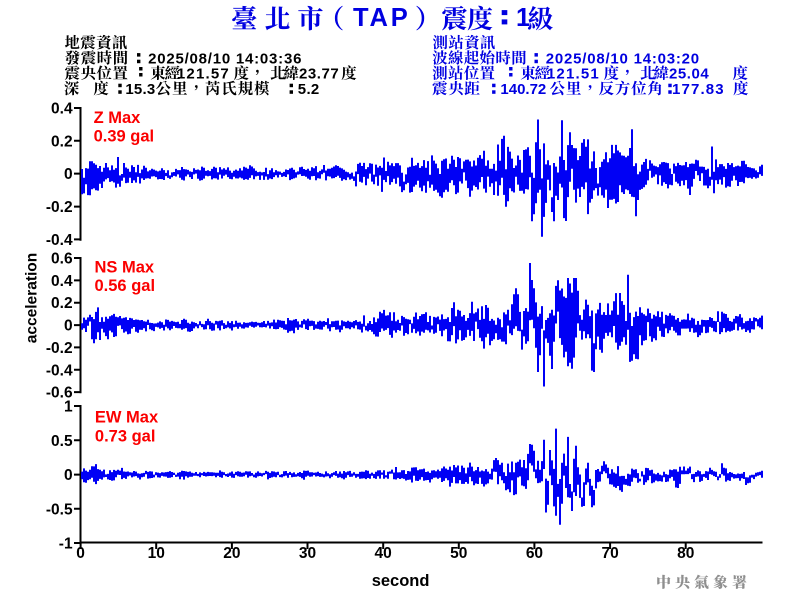 Image resolution: width=800 pixels, height=600 pixels. I want to click on svg-text: 177.83, so click(698, 89).